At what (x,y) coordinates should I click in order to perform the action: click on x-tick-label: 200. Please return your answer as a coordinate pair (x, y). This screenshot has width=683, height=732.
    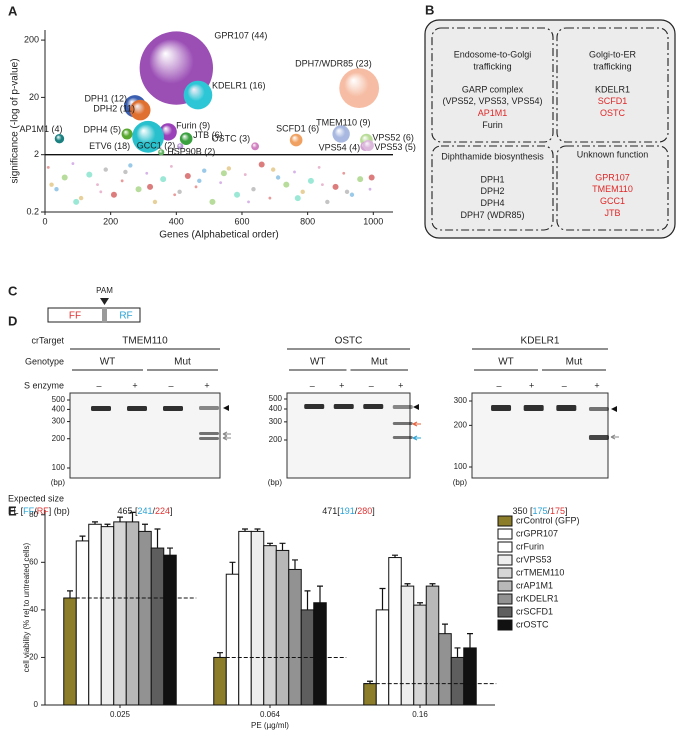
    Looking at the image, I should click on (110, 221).